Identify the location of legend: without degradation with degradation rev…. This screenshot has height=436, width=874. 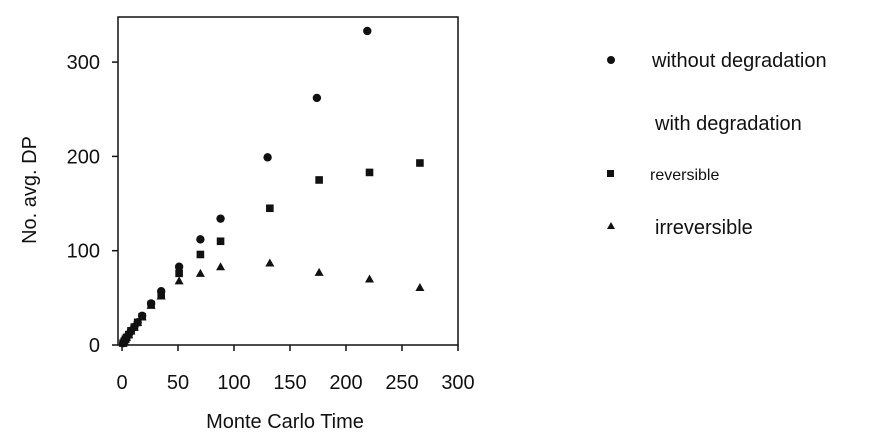
(717, 144).